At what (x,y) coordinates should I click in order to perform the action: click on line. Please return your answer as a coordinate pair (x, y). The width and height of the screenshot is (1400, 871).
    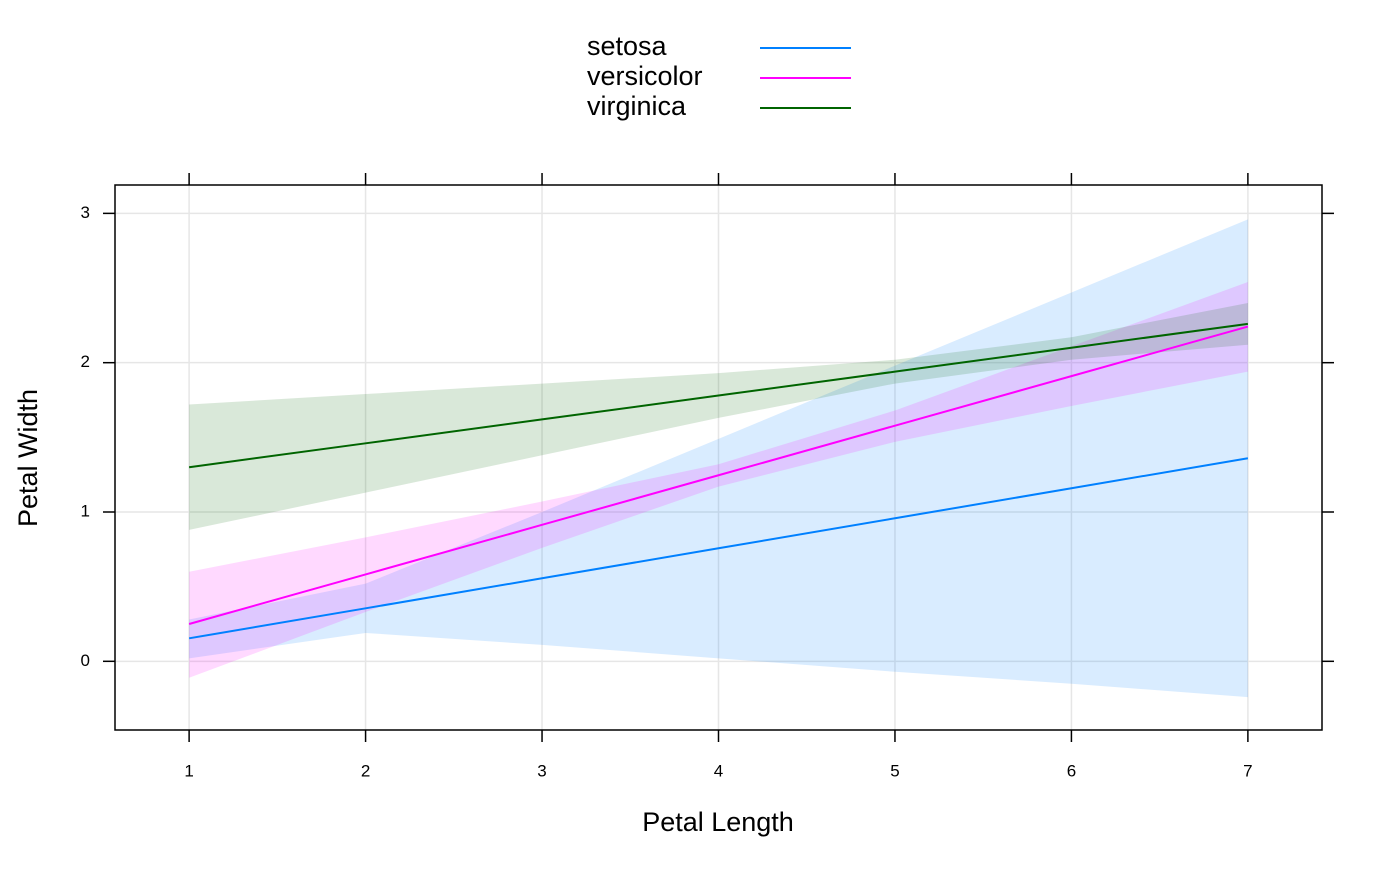
    Looking at the image, I should click on (718, 395).